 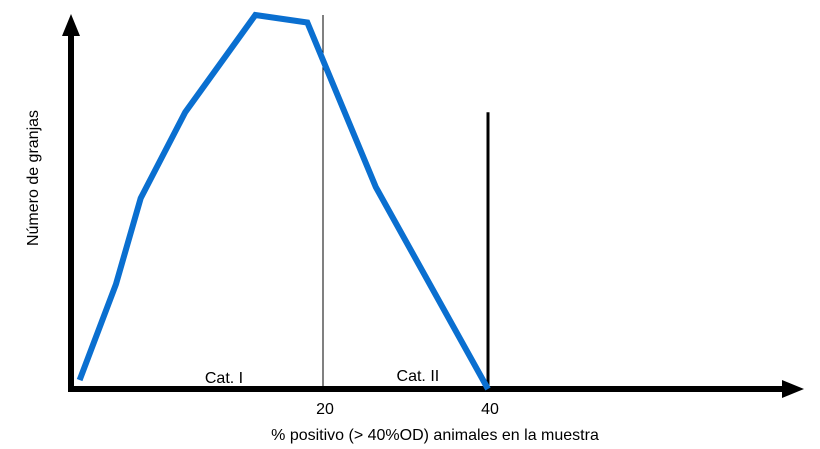 I want to click on x-tick-label: 40, so click(x=490, y=409).